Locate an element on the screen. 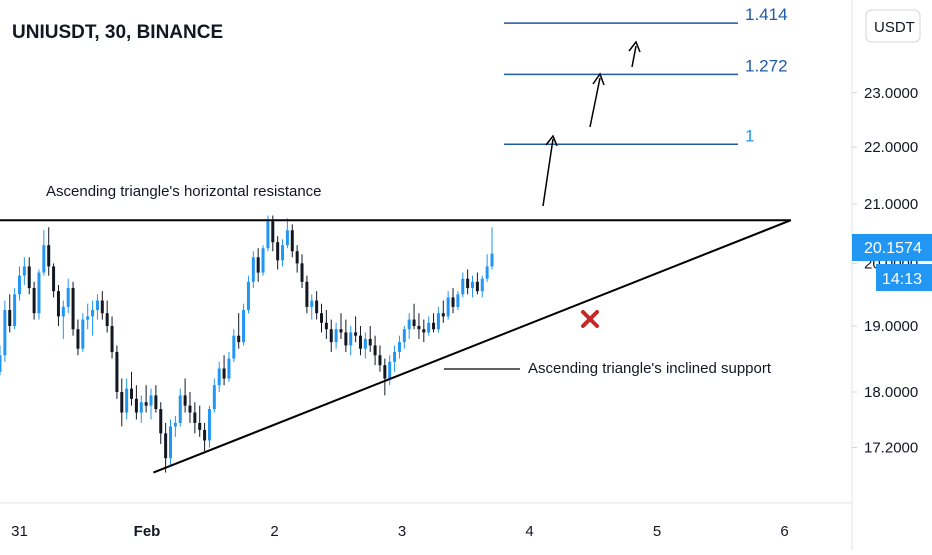 The image size is (932, 555). chart-title: UNIUSDT, 30, BINANCE is located at coordinates (117, 32).